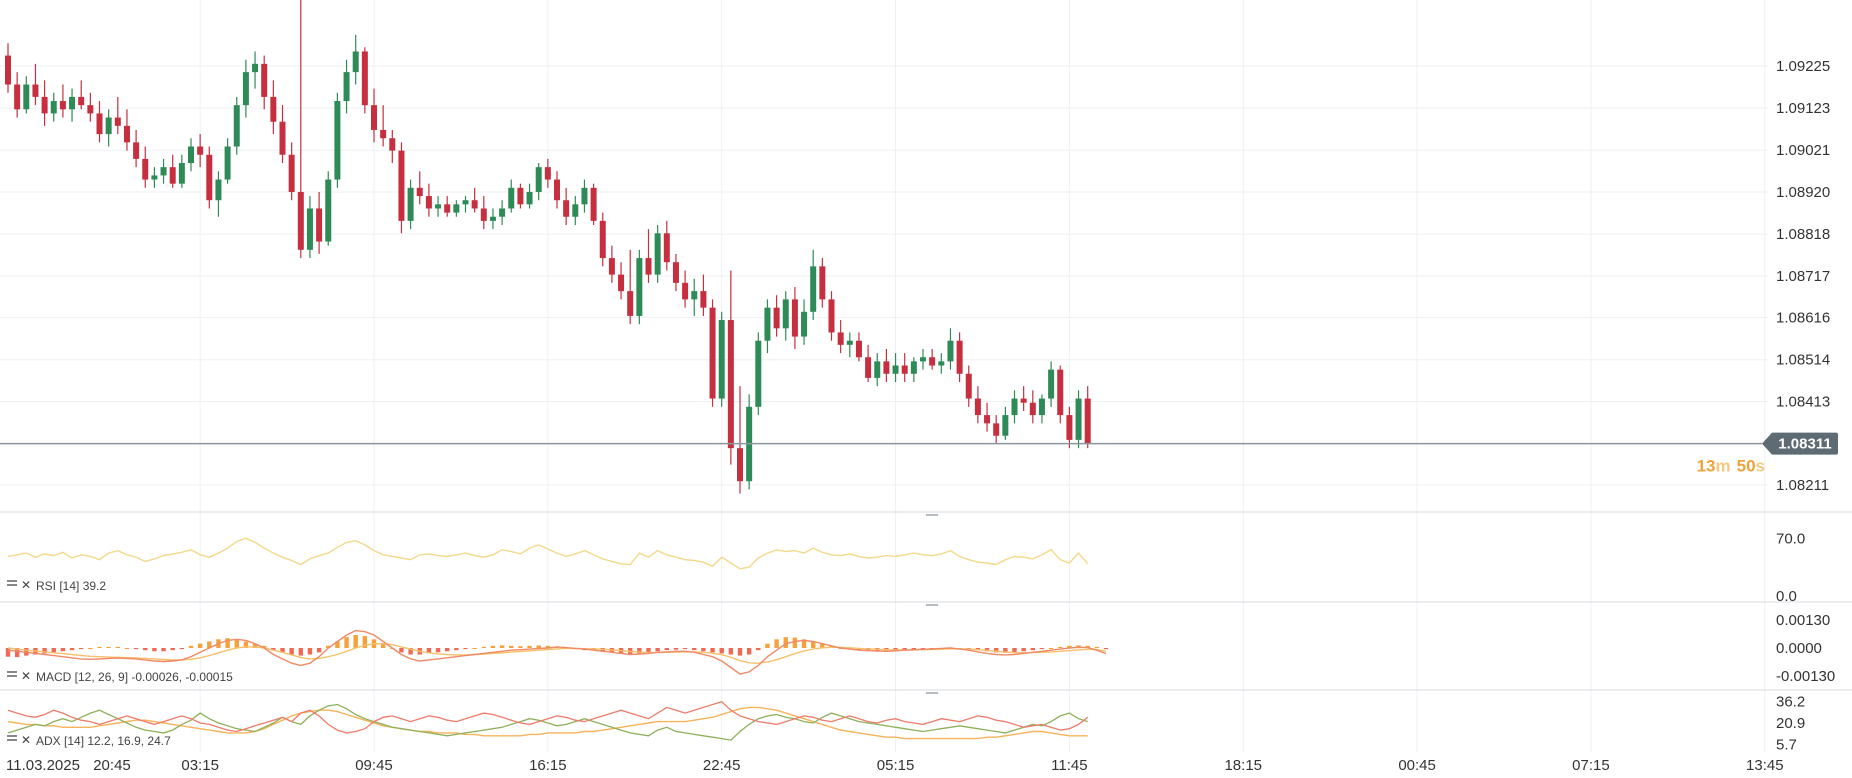 The width and height of the screenshot is (1852, 778). What do you see at coordinates (1591, 765) in the screenshot?
I see `time-tick-label: 07:15` at bounding box center [1591, 765].